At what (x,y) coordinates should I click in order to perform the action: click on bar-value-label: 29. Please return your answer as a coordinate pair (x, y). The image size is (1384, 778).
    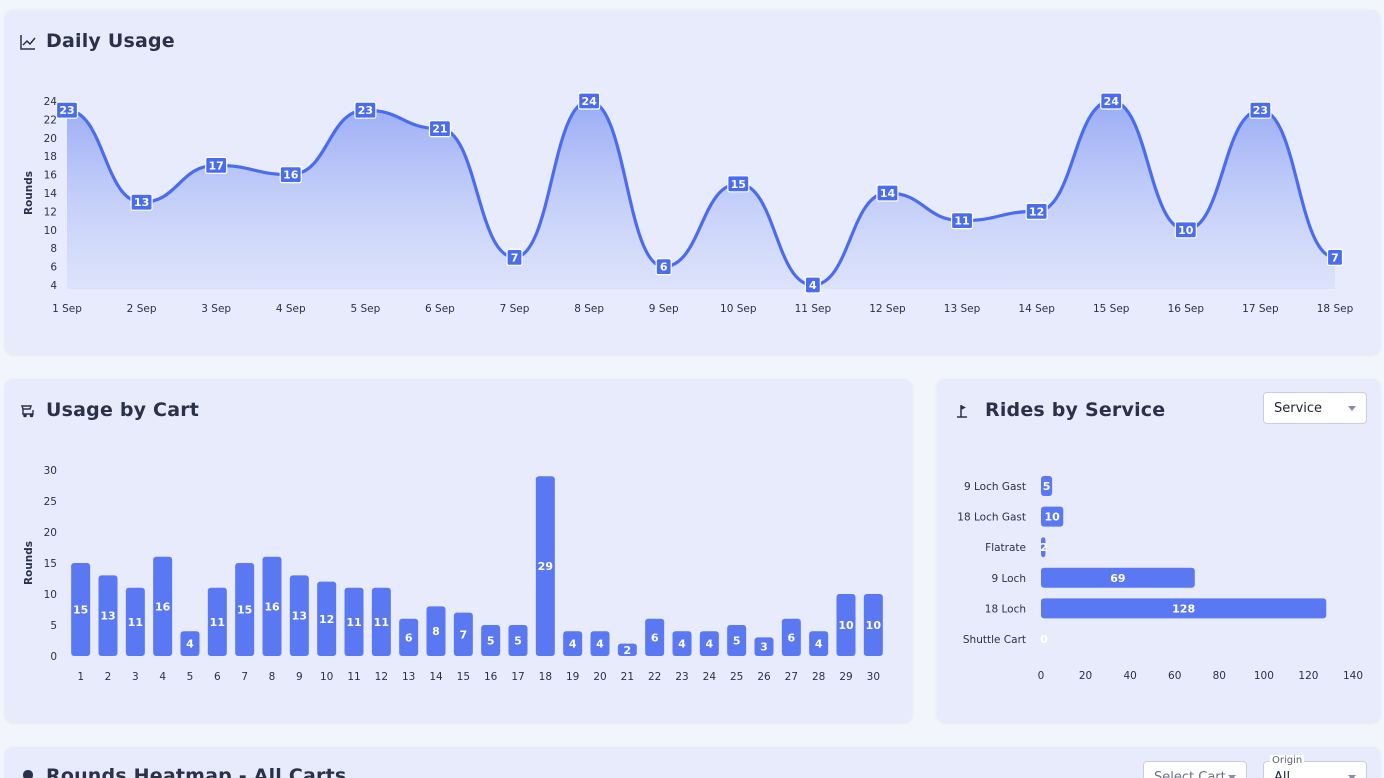
    Looking at the image, I should click on (545, 566).